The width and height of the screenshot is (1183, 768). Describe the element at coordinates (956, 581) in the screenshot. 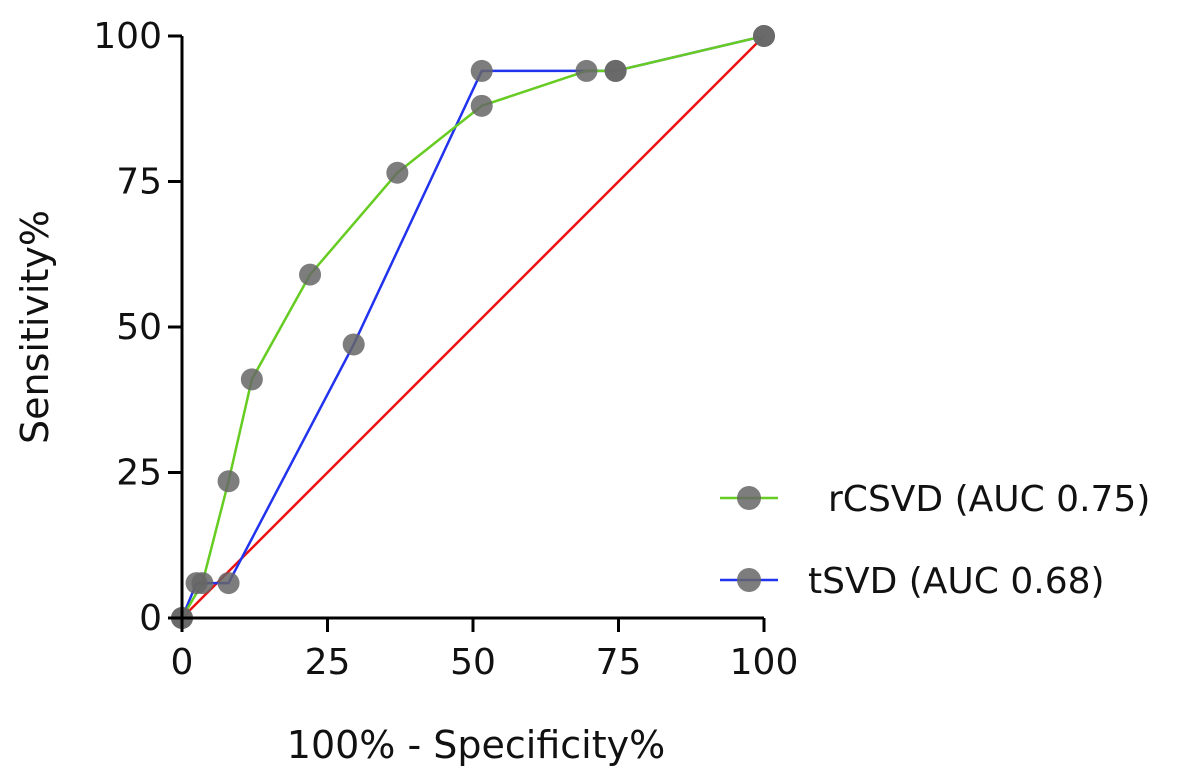

I see `legend-label-tsvd: tSVD (AUC 0.68)` at that location.